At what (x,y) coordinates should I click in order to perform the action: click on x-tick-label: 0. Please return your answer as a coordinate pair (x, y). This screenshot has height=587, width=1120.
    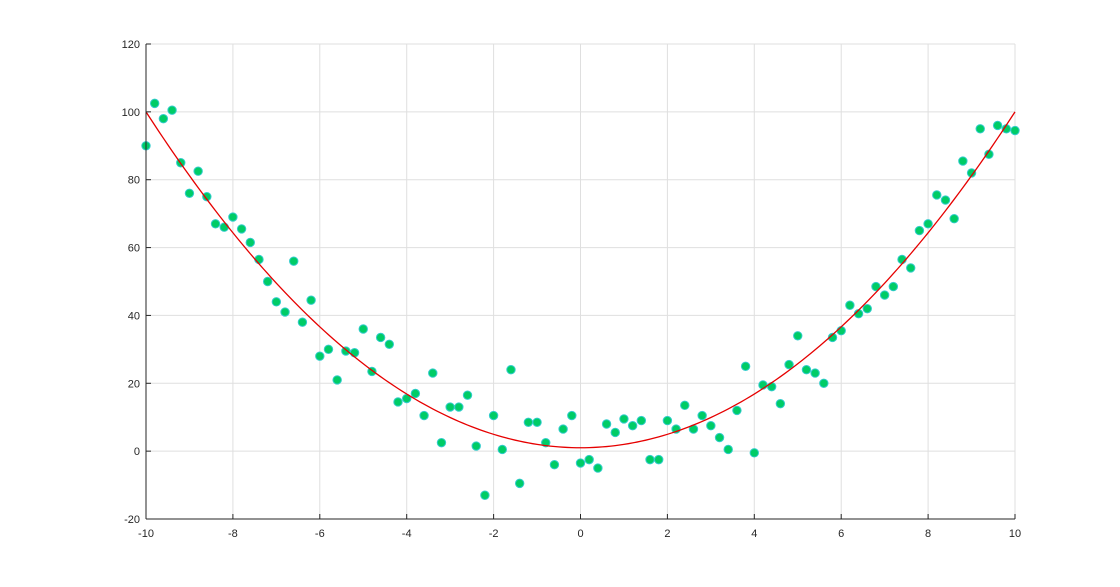
    Looking at the image, I should click on (580, 534).